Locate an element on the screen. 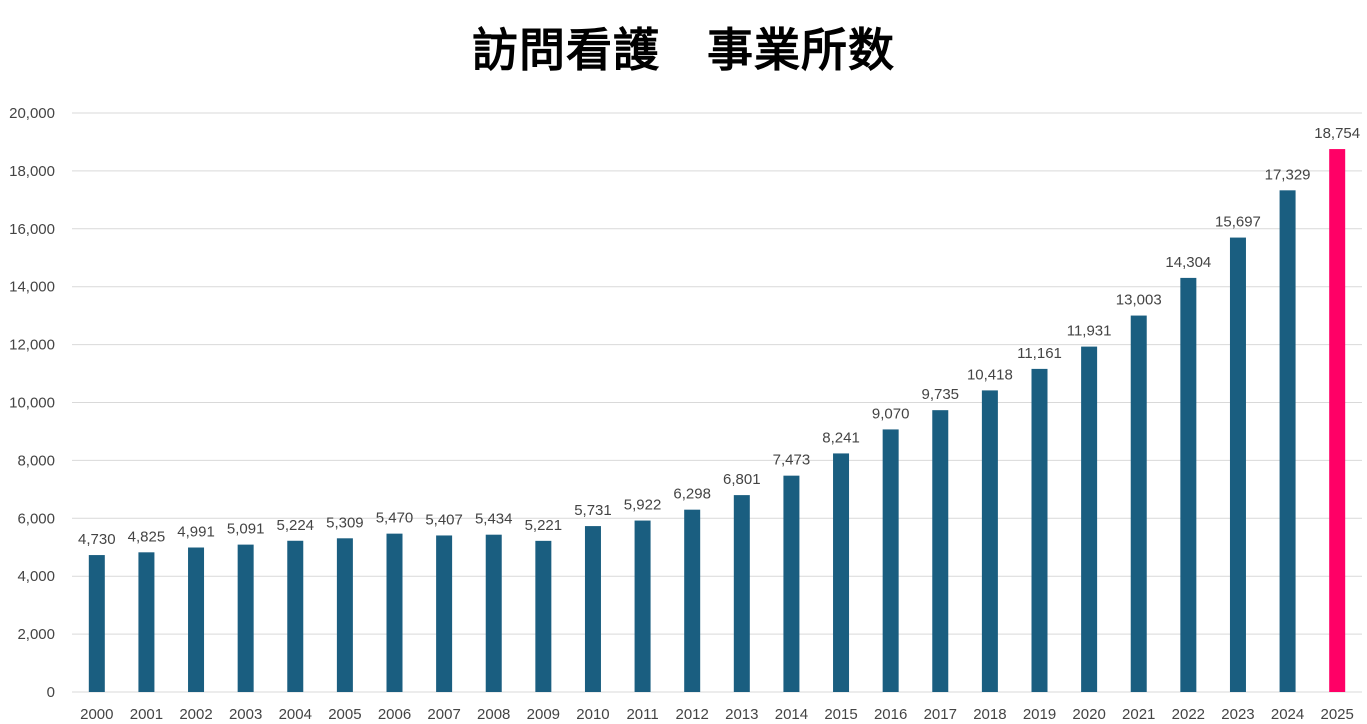  bar-2009 is located at coordinates (543, 616).